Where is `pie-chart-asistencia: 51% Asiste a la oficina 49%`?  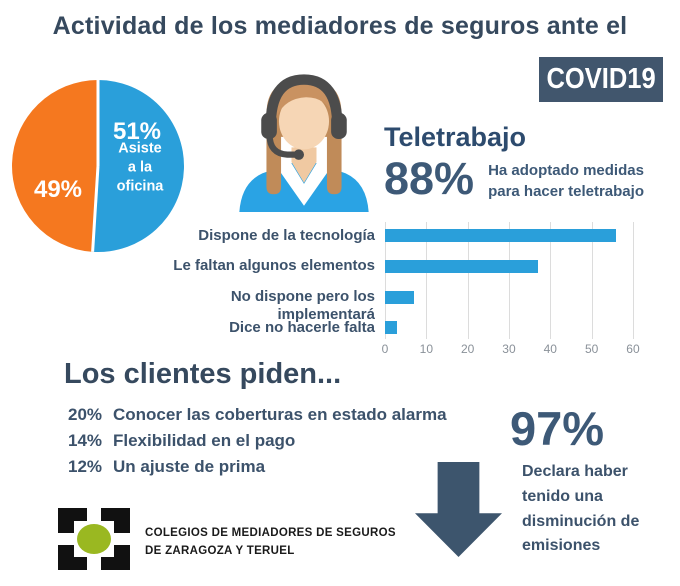 pie-chart-asistencia: 51% Asiste a la oficina 49% is located at coordinates (98, 166).